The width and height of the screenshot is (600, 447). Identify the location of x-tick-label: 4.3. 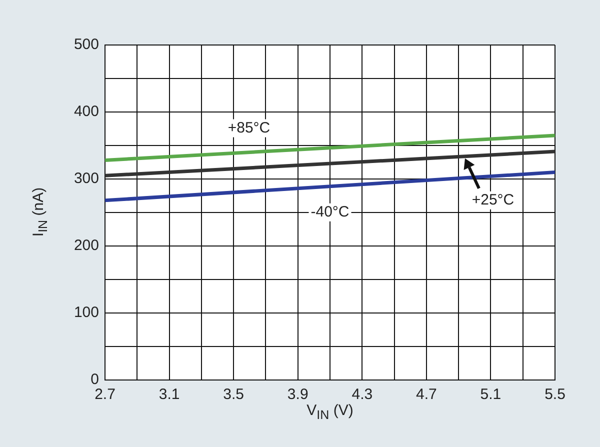
(362, 395).